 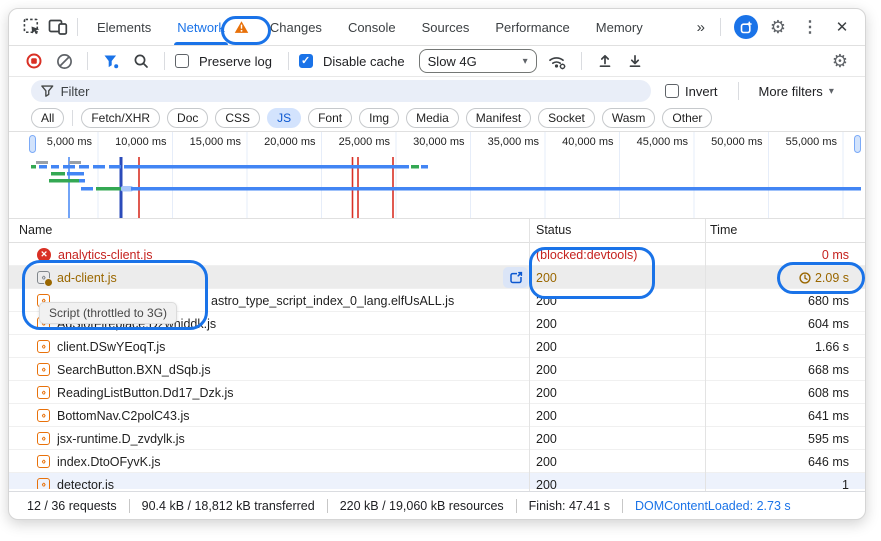 I want to click on search-icon, so click(x=141, y=61).